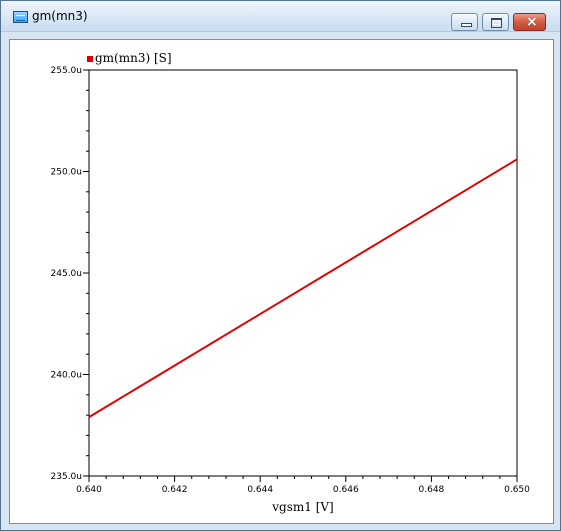 The image size is (561, 531). I want to click on x-tick-label: 0.650, so click(517, 490).